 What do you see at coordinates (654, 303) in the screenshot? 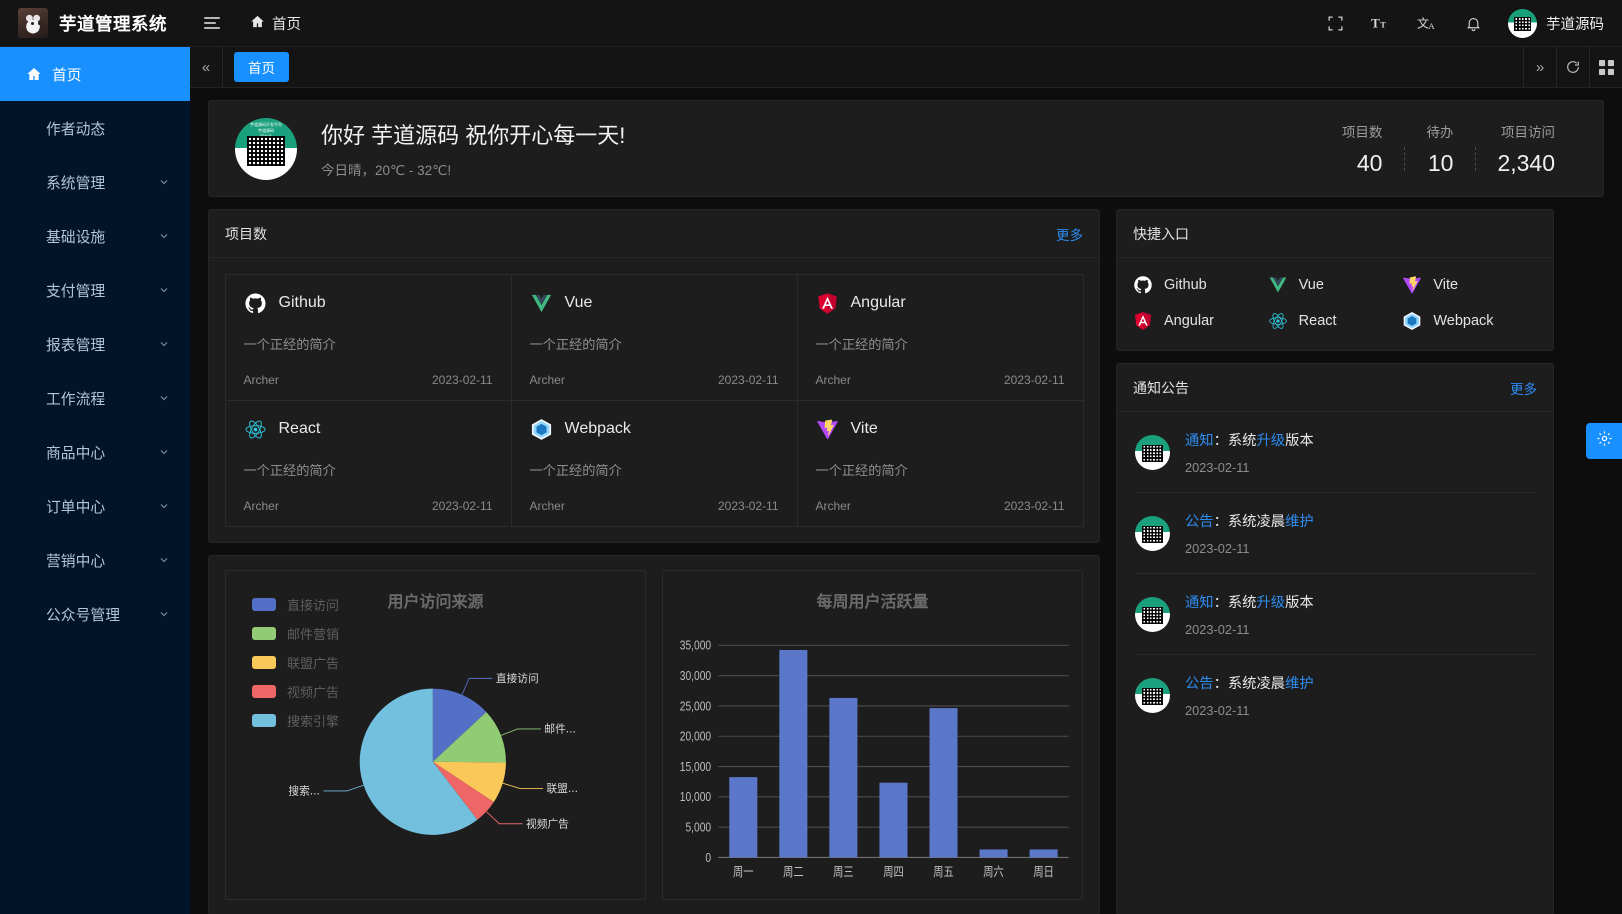
I see `project-card-header: Vue` at bounding box center [654, 303].